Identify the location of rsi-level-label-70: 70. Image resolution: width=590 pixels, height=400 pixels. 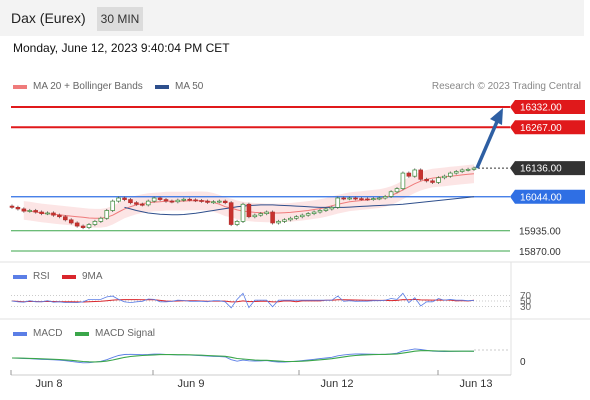
(526, 296).